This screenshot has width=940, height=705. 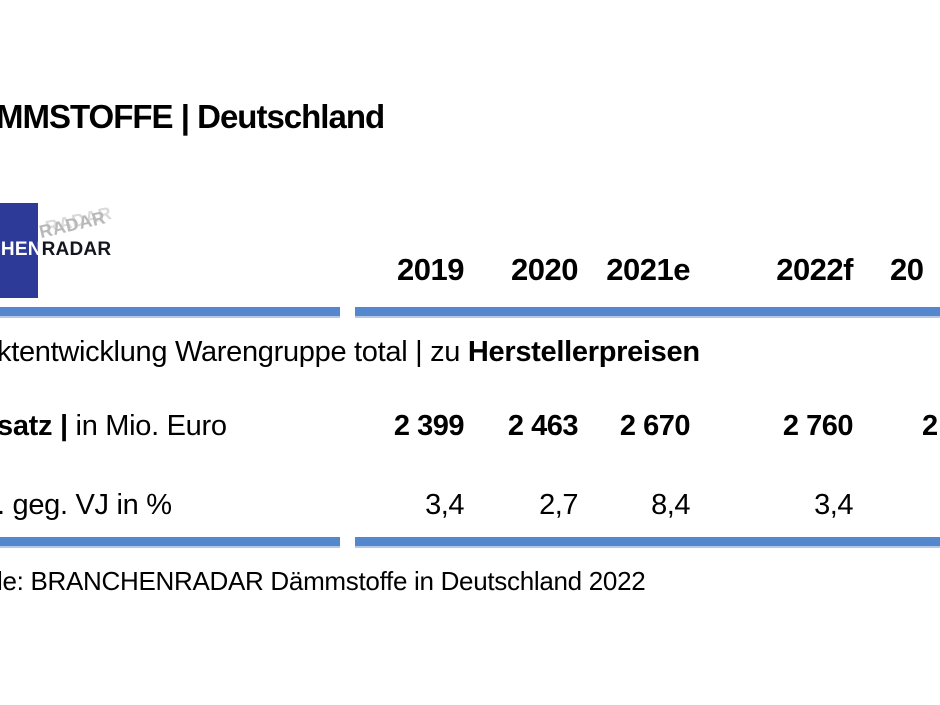 What do you see at coordinates (86, 505) in the screenshot?
I see `row-change-label: . geg. VJ in %` at bounding box center [86, 505].